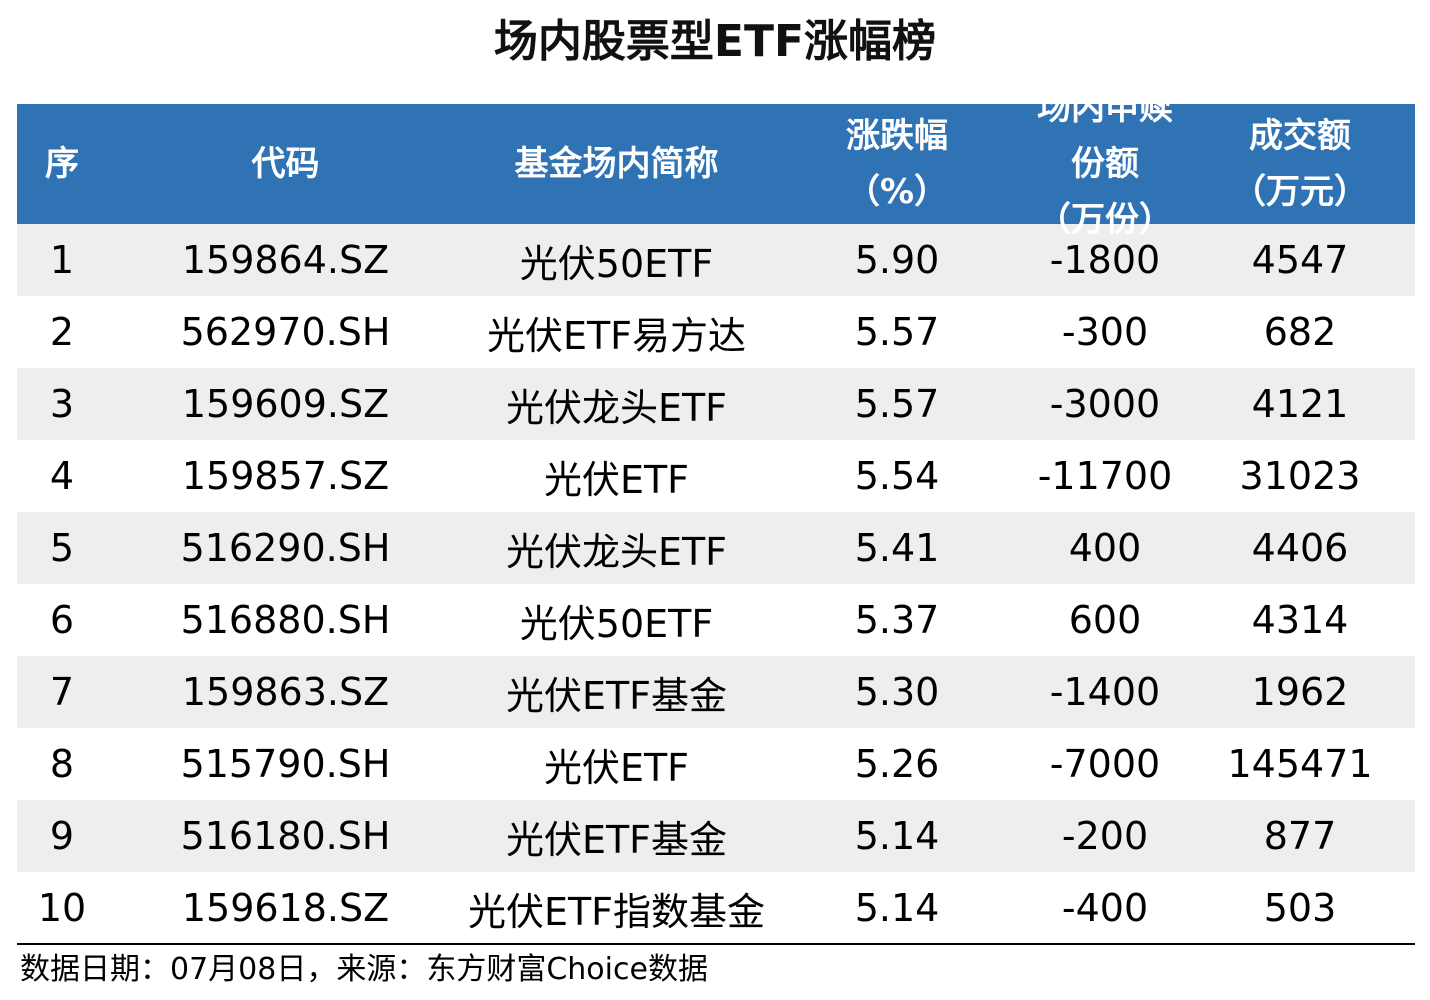 This screenshot has height=1000, width=1430. I want to click on cell-code: 159863.SZ, so click(285, 692).